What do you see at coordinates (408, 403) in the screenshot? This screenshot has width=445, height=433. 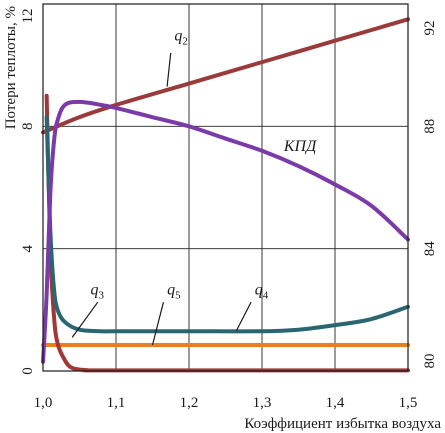 I see `x-tick-label: 1,5` at bounding box center [408, 403].